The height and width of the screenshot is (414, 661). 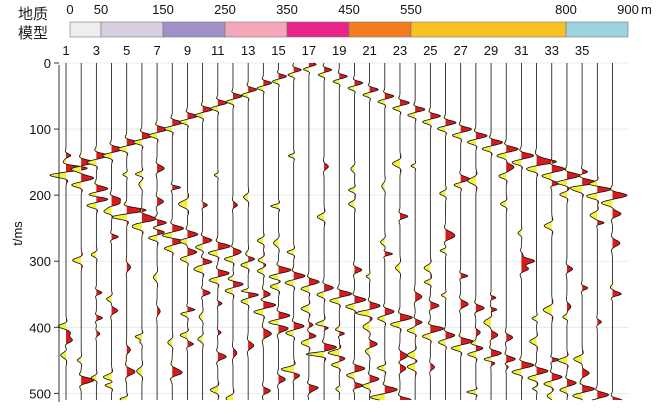 I want to click on trace-label: 31, so click(x=521, y=50).